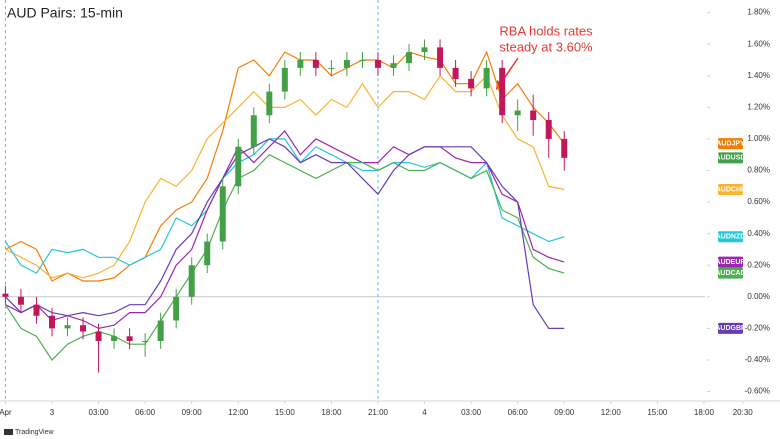  Describe the element at coordinates (424, 412) in the screenshot. I see `x-tick-label: 4` at that location.